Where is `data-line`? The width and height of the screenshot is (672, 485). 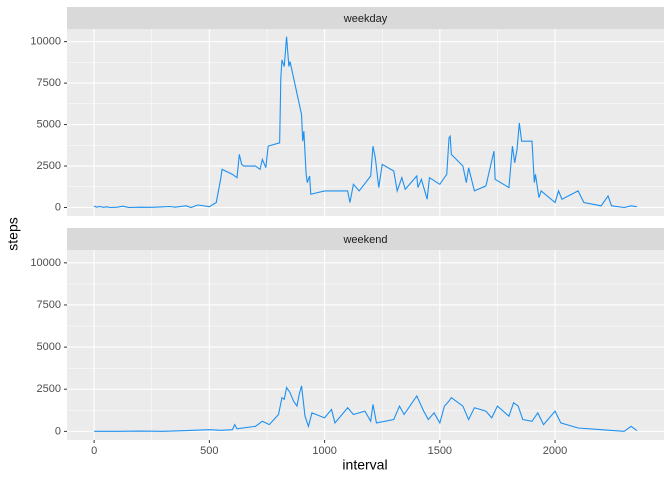 data-line is located at coordinates (366, 408).